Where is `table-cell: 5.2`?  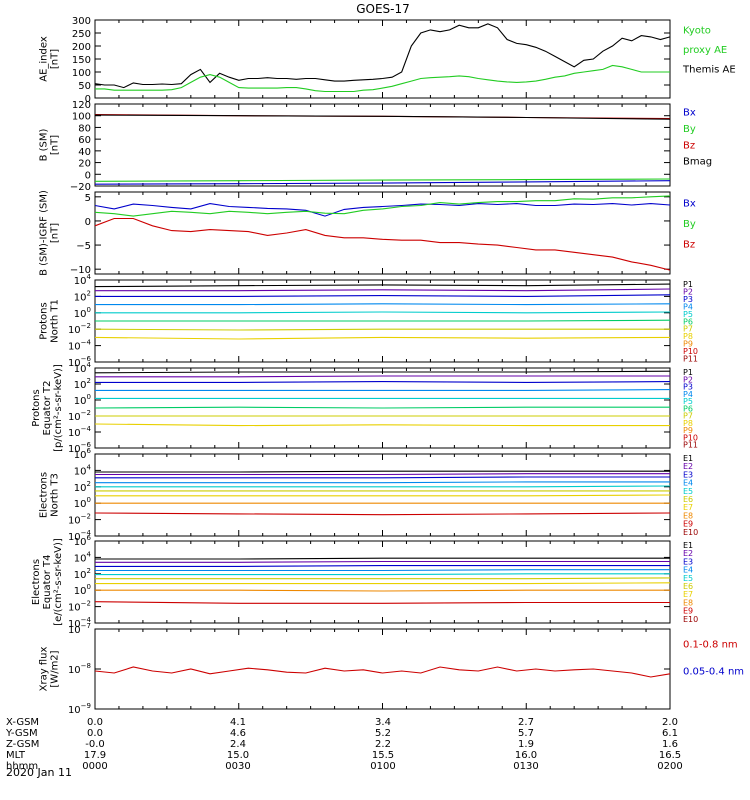 table-cell: 5.2 is located at coordinates (383, 733).